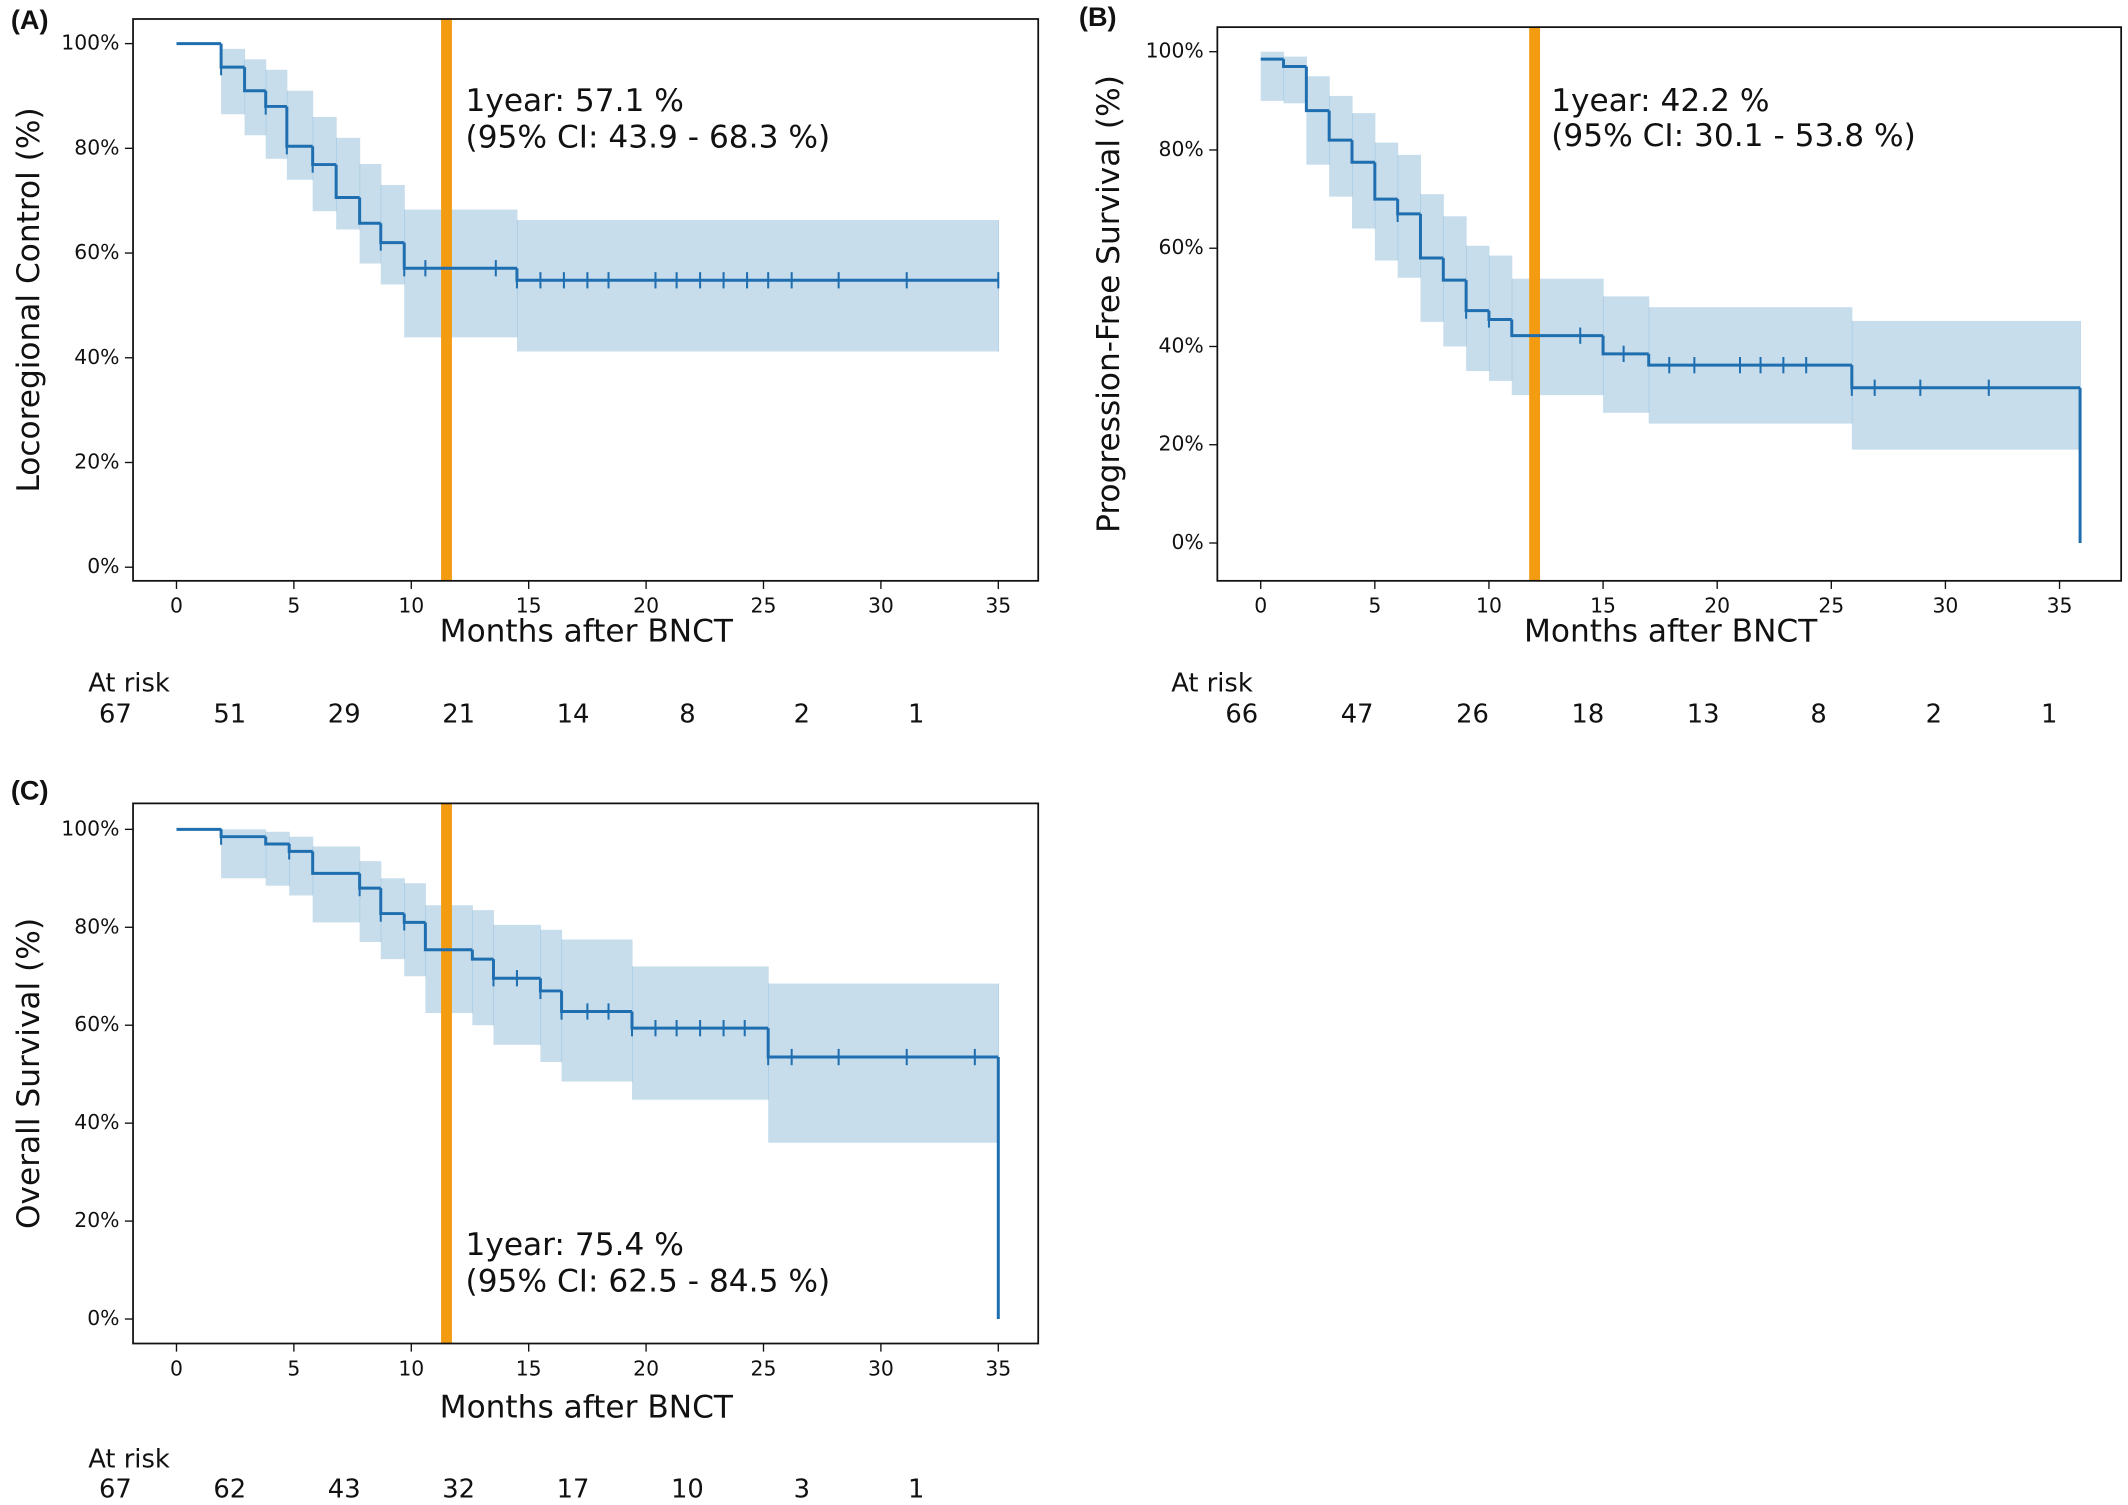 The width and height of the screenshot is (2128, 1505). Describe the element at coordinates (1181, 247) in the screenshot. I see `y-tick-label: 60%` at that location.